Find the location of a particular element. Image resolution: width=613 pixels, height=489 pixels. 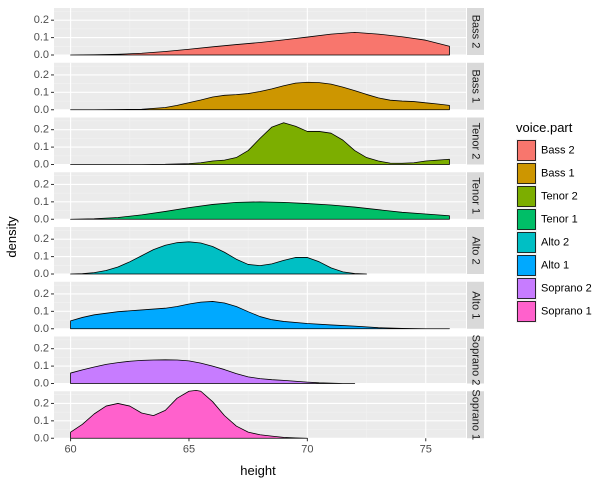

y-axis-alto-2: 0.0 0.1 0.2 is located at coordinates (44, 256).